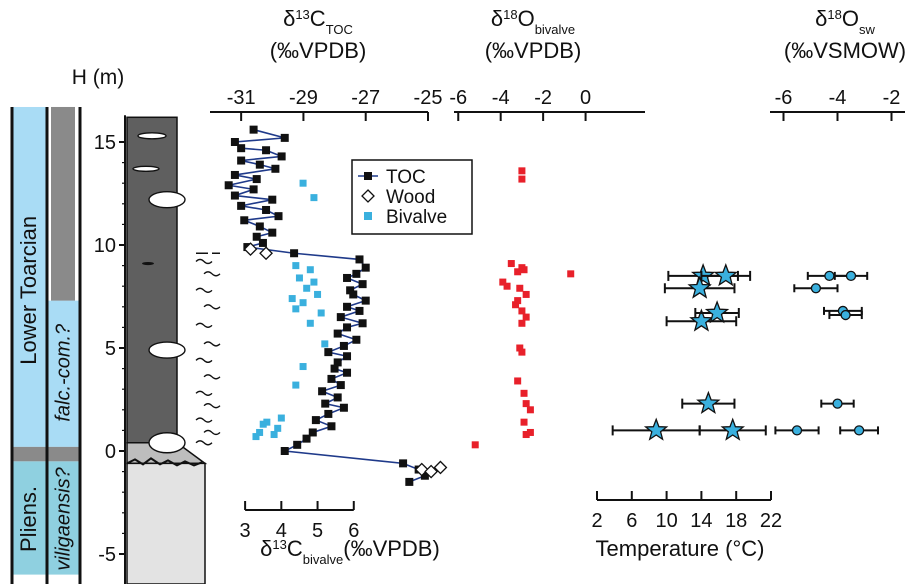 This screenshot has width=922, height=584. Describe the element at coordinates (350, 551) in the screenshot. I see `d13c-bivalve-axis-title: δ13Cbivalve(‰VPDB)` at that location.